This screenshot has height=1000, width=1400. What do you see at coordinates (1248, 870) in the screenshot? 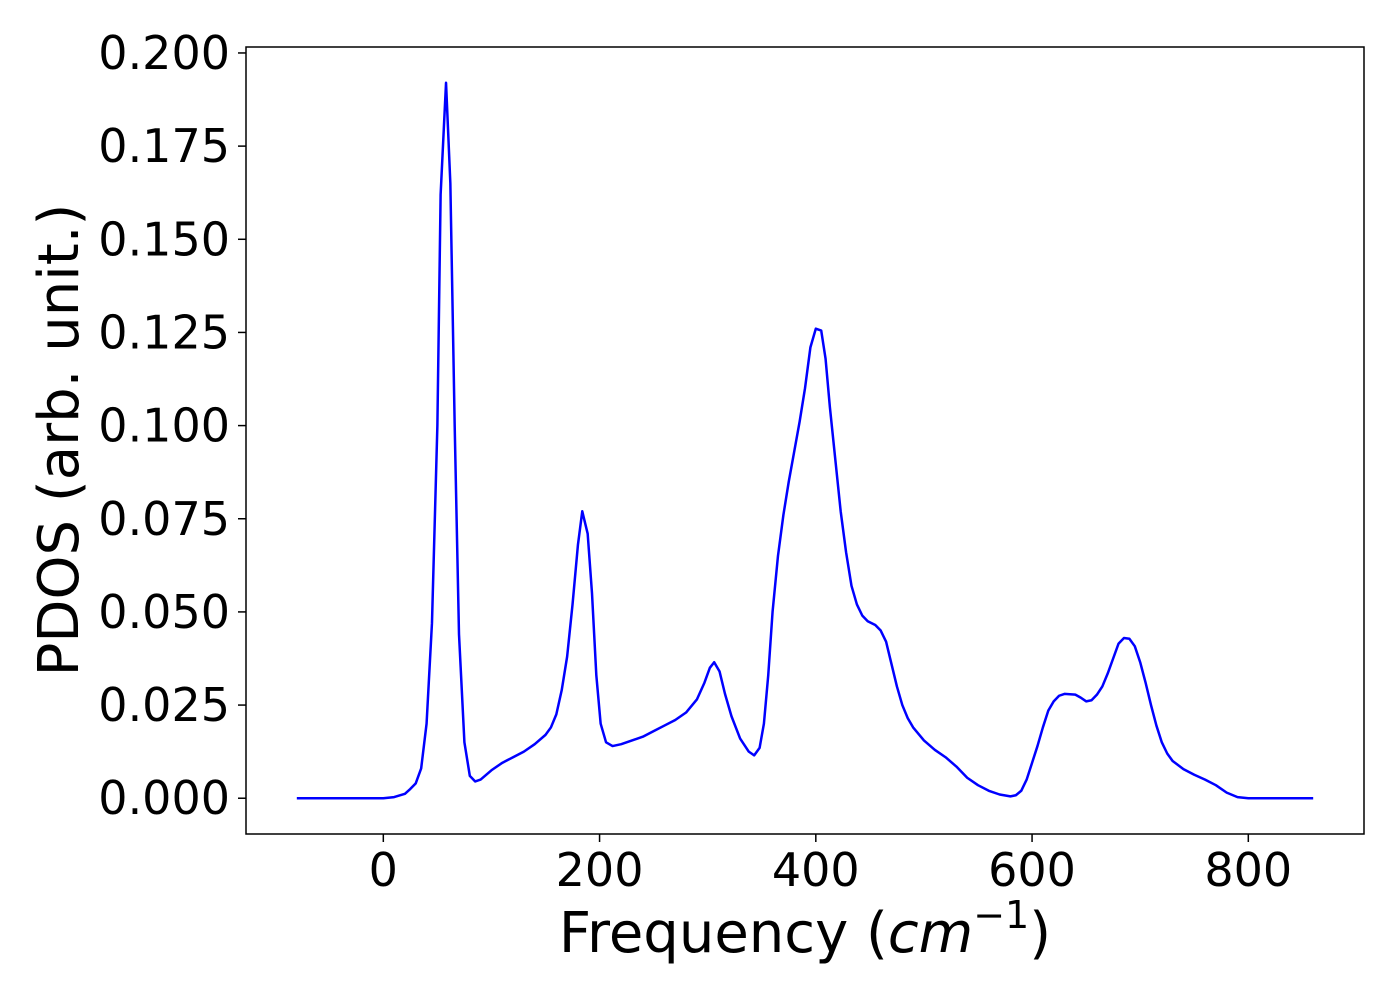
I see `x-tick-label: 800` at bounding box center [1248, 870].